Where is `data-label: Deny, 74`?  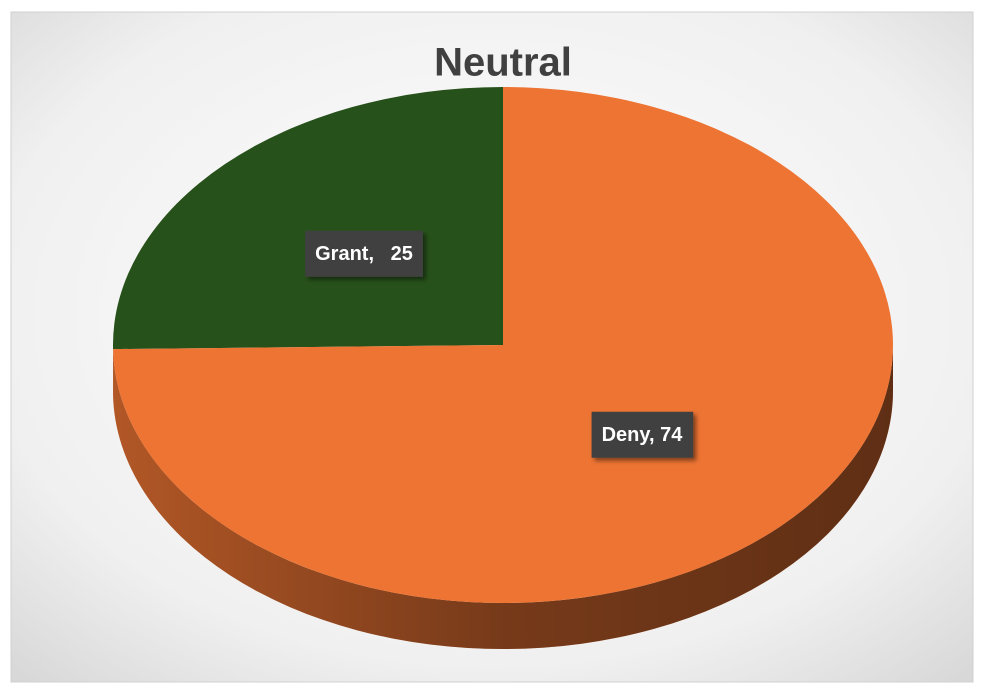 data-label: Deny, 74 is located at coordinates (643, 435).